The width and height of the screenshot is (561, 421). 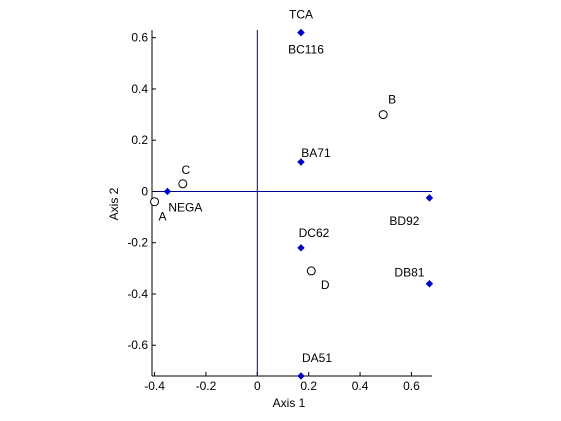 I want to click on point-marker-dc62, so click(x=301, y=248).